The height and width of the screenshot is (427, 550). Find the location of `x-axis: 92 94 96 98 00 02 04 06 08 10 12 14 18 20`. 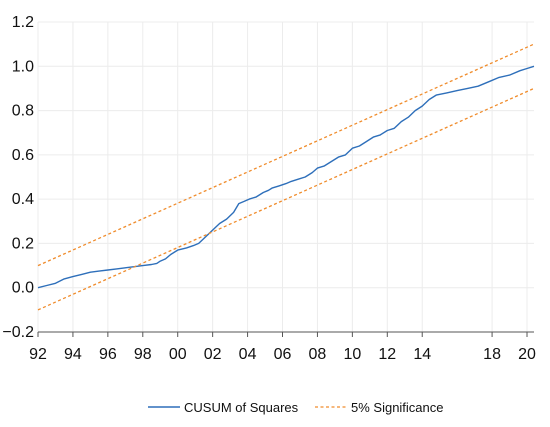

x-axis: 92 94 96 98 00 02 04 06 08 10 12 14 18 20 is located at coordinates (282, 347).